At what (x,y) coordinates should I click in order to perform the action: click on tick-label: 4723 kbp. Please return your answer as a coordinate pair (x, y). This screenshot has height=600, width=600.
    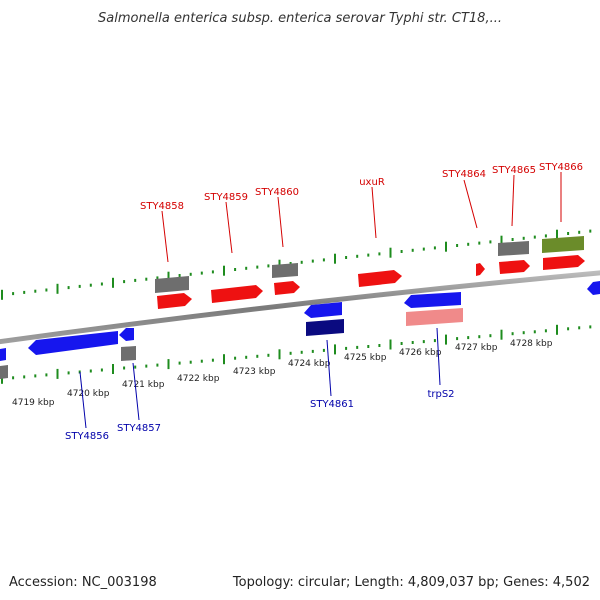
    Looking at the image, I should click on (254, 372).